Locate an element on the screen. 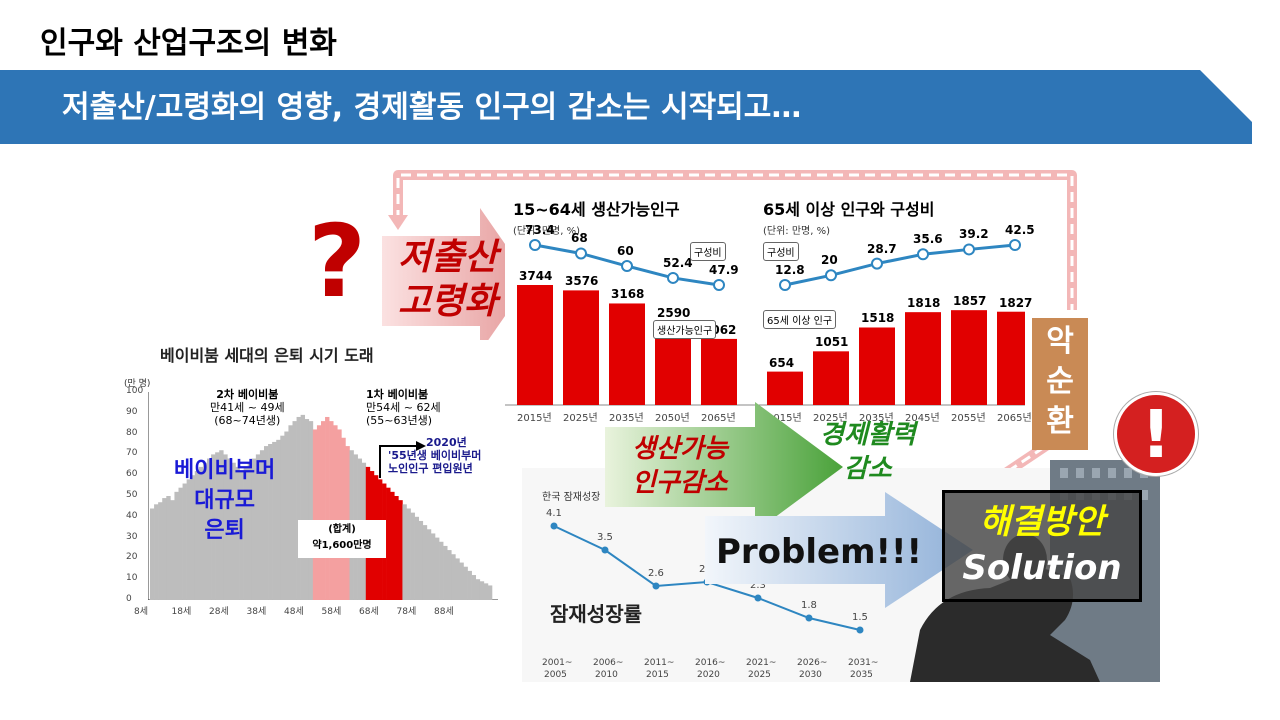  y-tick-label: 100 is located at coordinates (135, 391).